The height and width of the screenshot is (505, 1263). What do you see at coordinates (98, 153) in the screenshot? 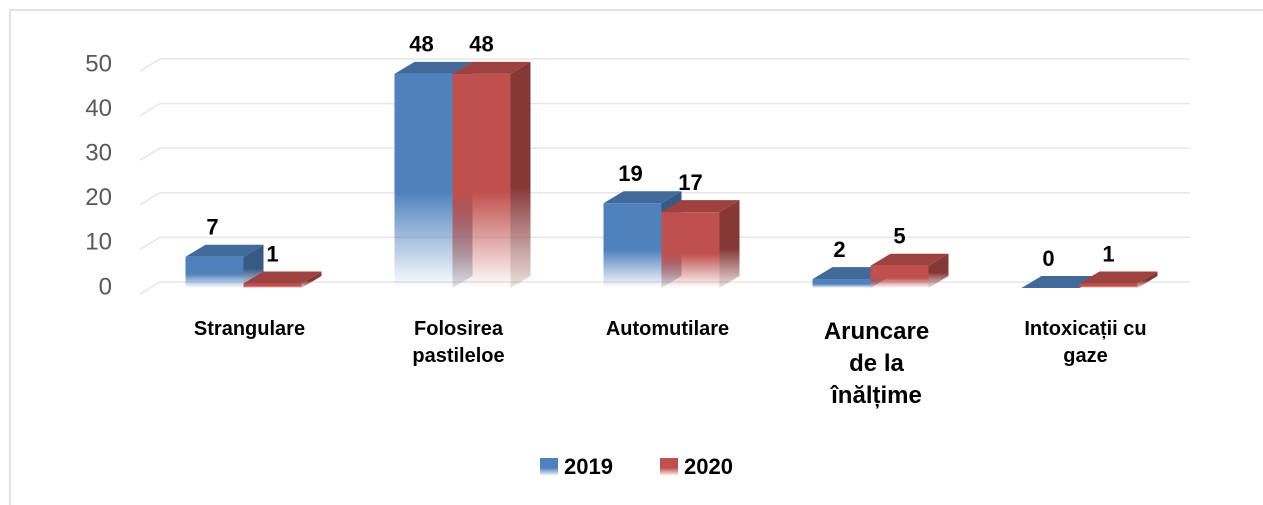
I see `y-tick-label: 30` at bounding box center [98, 153].